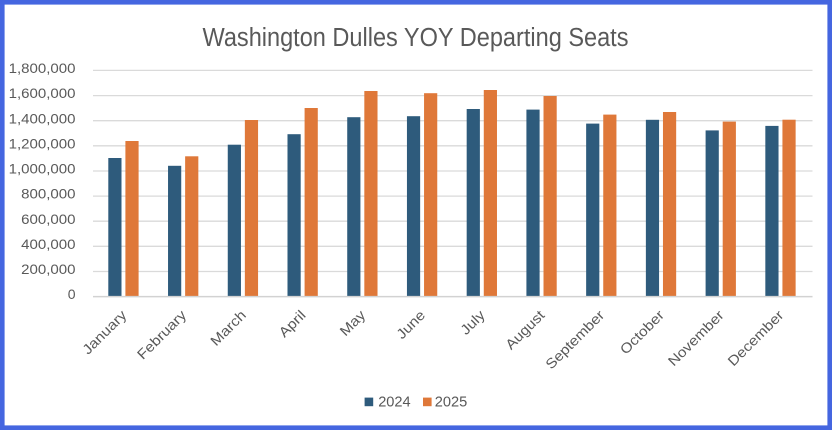 The height and width of the screenshot is (435, 832). What do you see at coordinates (42, 118) in the screenshot?
I see `svg-text: 1,400,000` at bounding box center [42, 118].